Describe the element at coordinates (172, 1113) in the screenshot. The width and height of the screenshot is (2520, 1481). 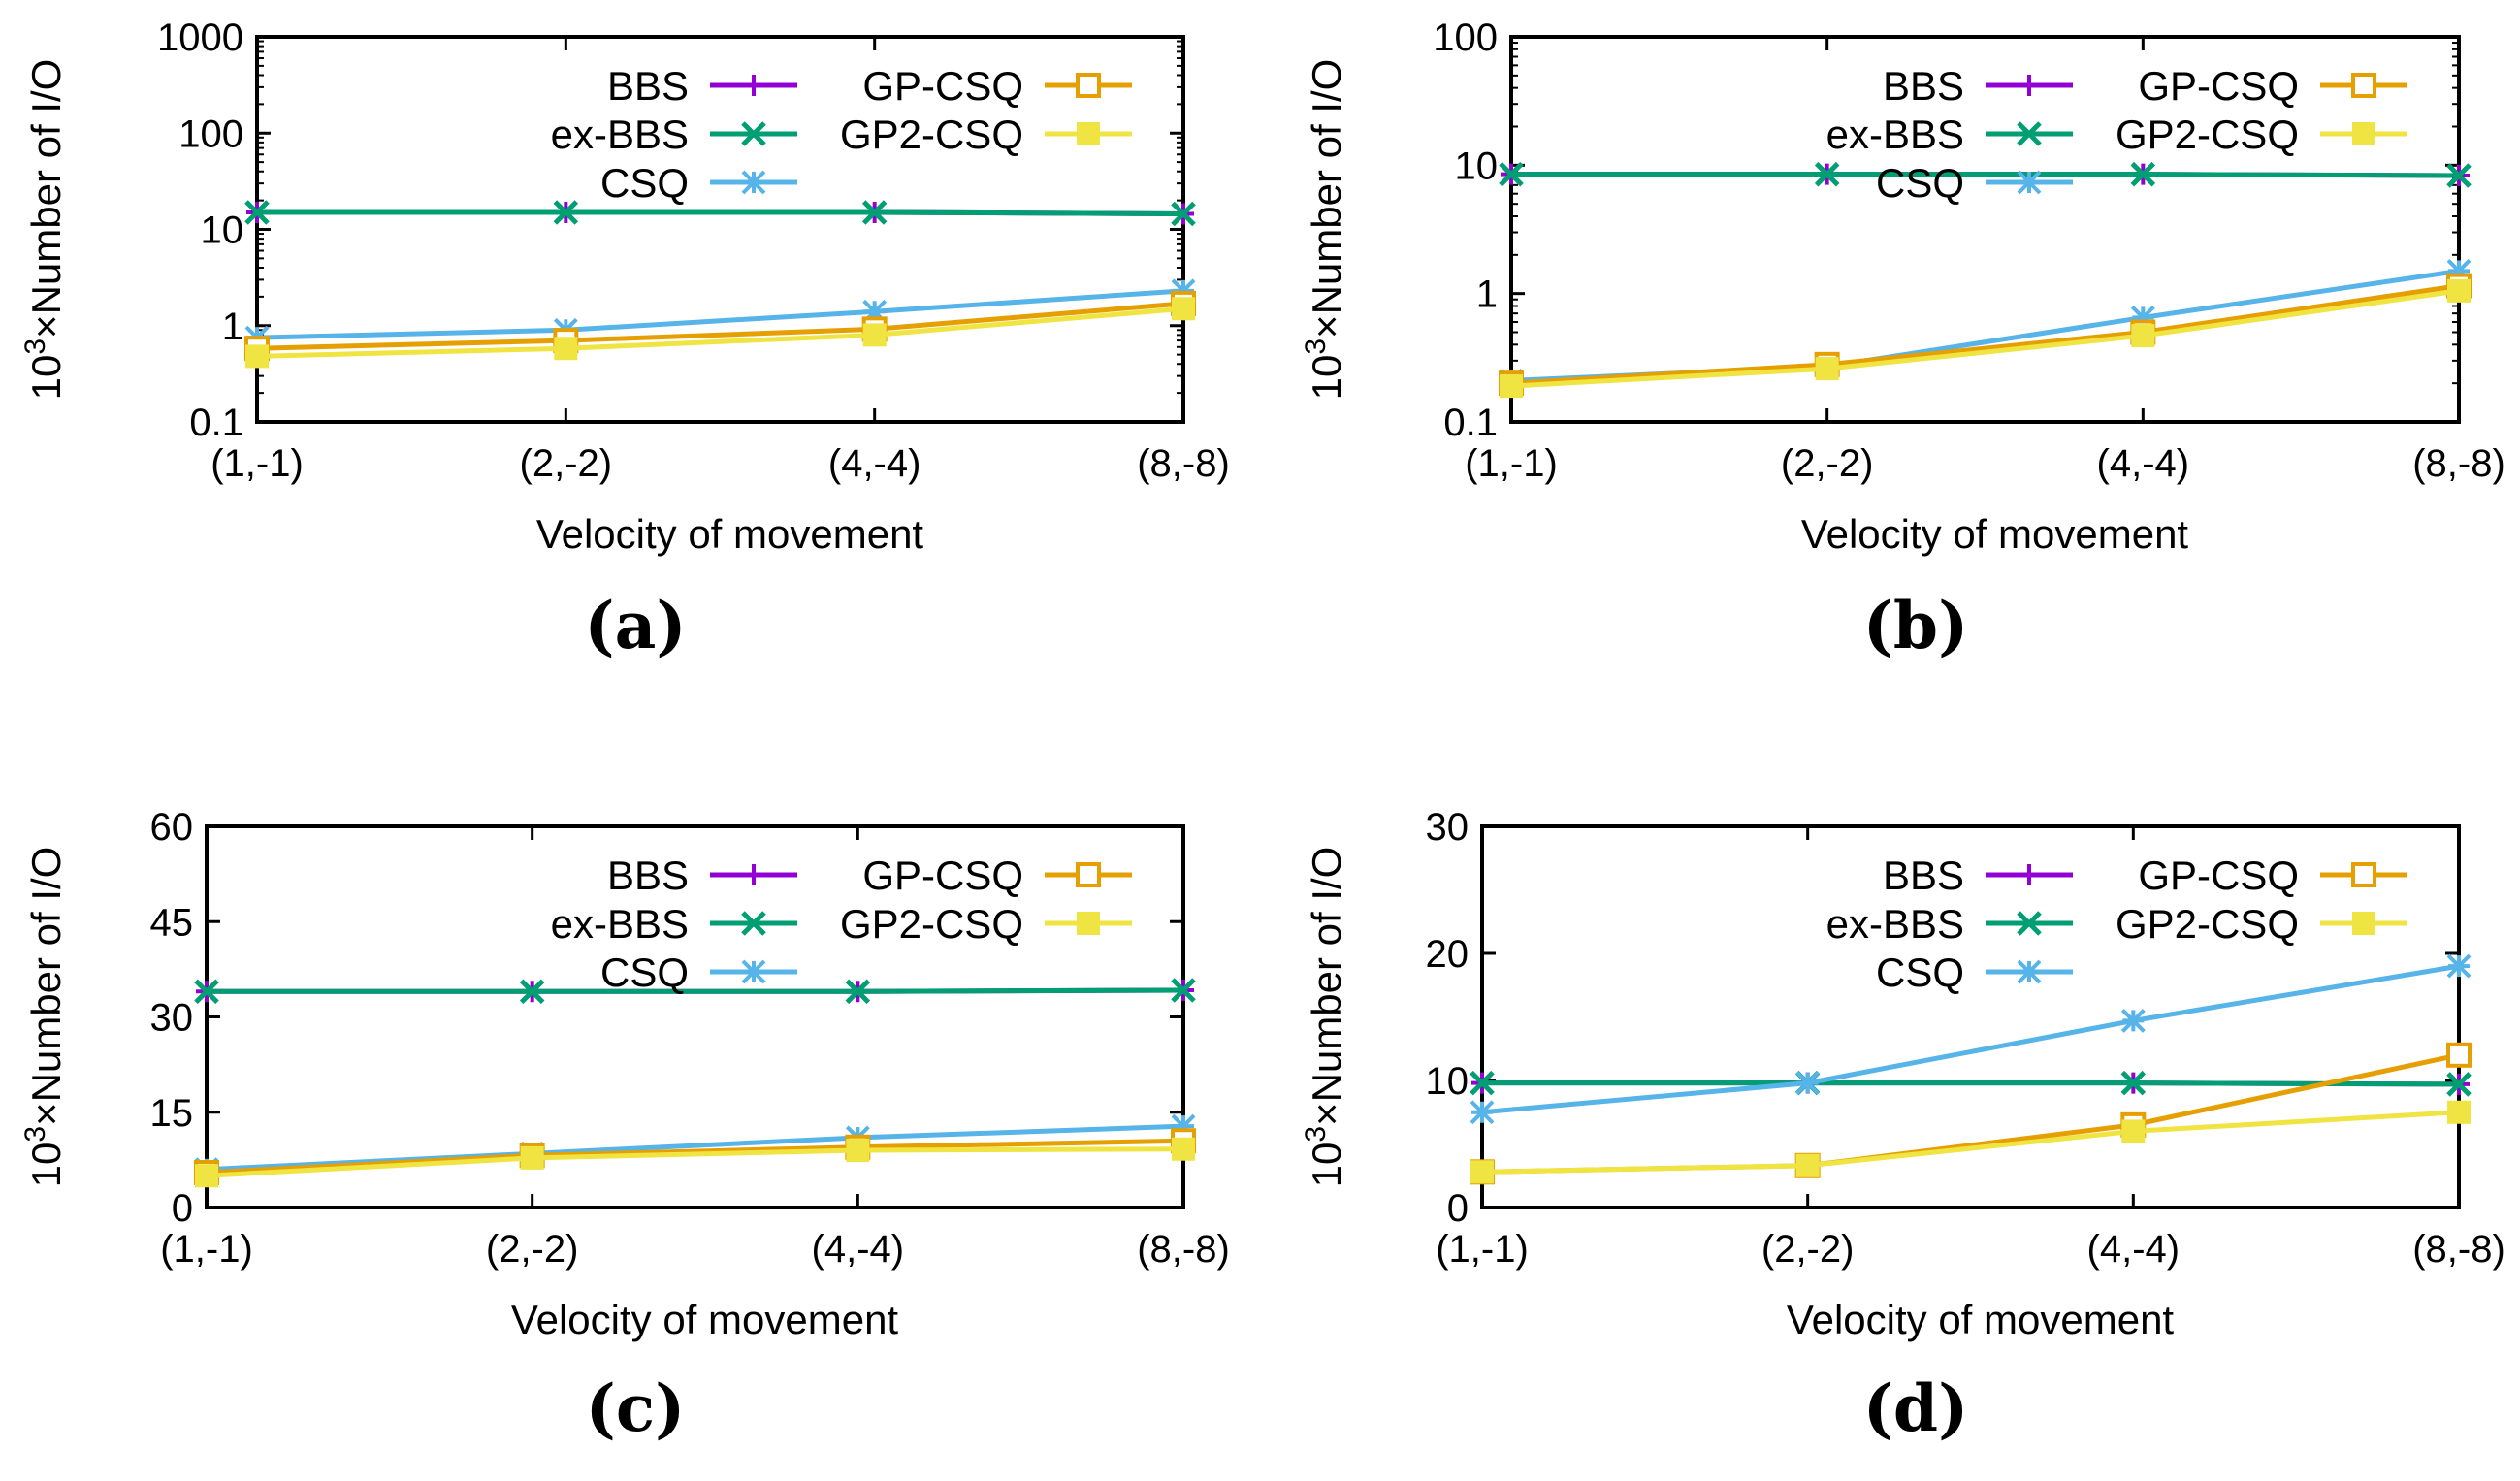
I see `y-tick-label: 15` at that location.